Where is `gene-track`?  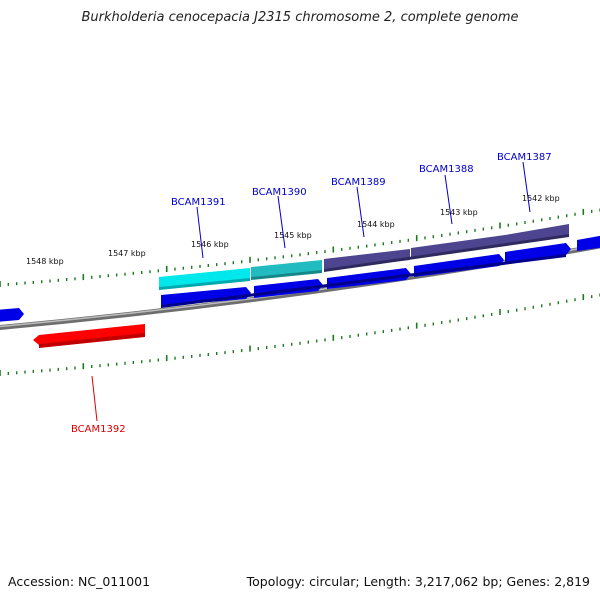
gene-track is located at coordinates (364, 257).